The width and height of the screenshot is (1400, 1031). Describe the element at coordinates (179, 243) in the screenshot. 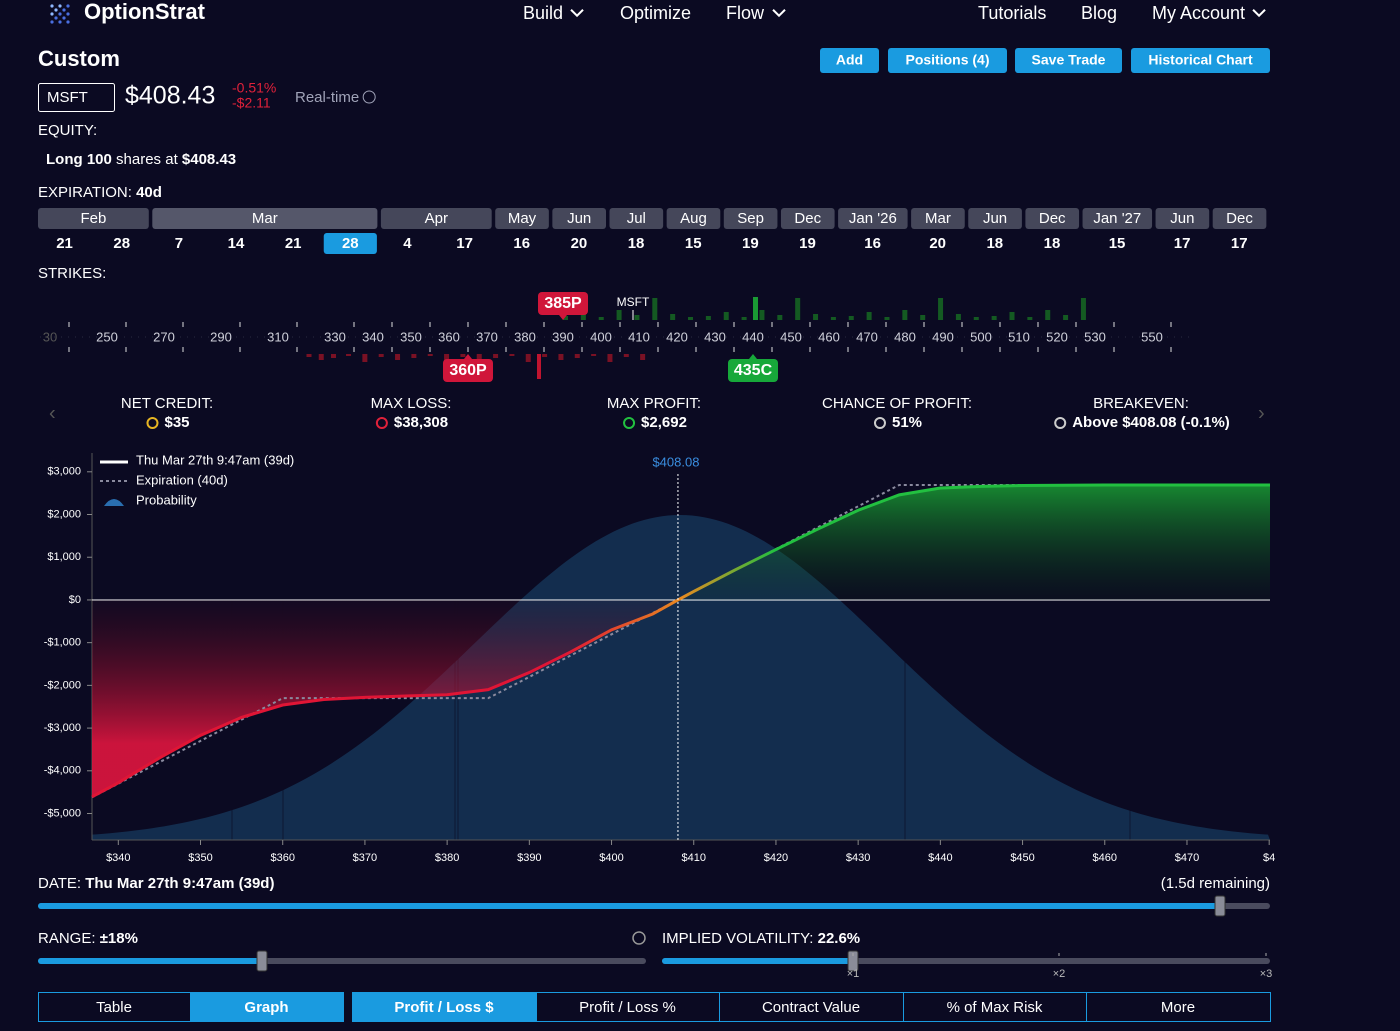

I see `day-label: 7` at that location.